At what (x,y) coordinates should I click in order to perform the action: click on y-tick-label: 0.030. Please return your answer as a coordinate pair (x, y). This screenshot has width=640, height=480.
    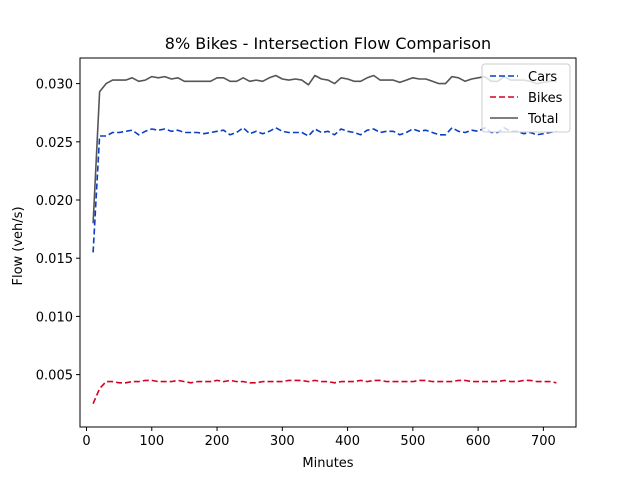
    Looking at the image, I should click on (54, 85).